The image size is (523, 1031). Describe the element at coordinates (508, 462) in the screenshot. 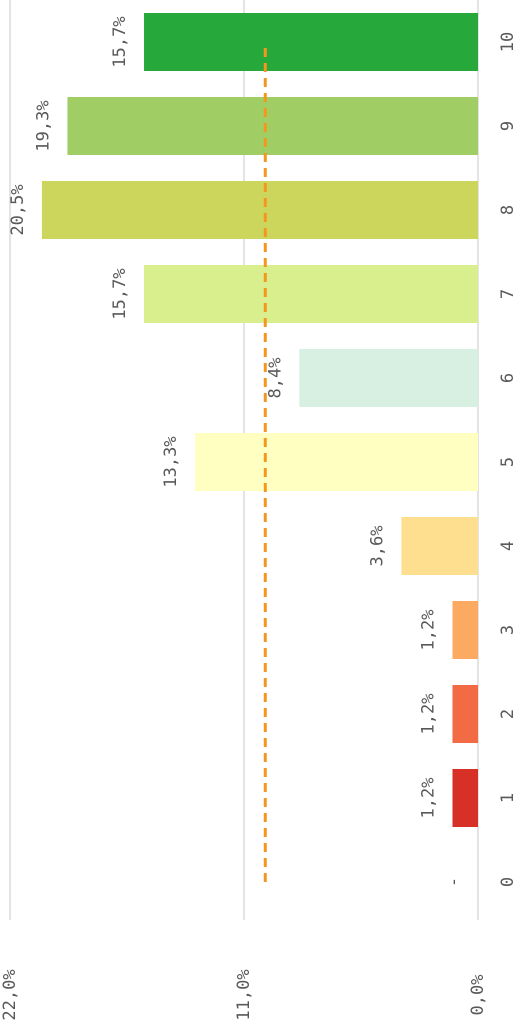

I see `x-tick-label: 5` at that location.